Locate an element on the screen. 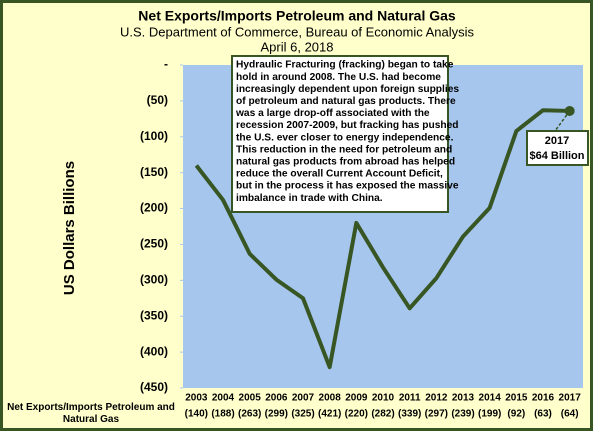 Image resolution: width=595 pixels, height=433 pixels. data-label: (239) is located at coordinates (462, 414).